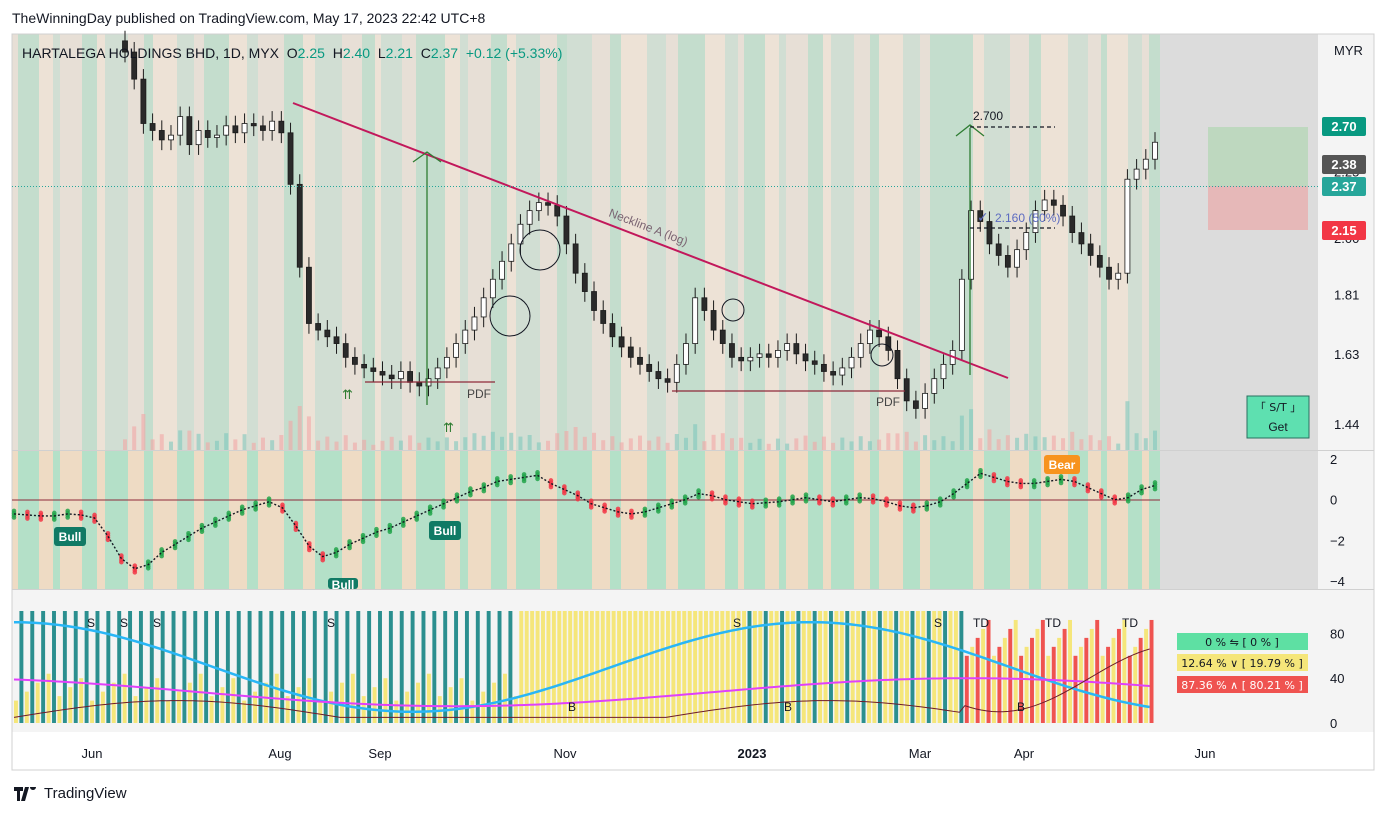 This screenshot has width=1397, height=815. I want to click on time-tick-label: Jun, so click(1205, 753).